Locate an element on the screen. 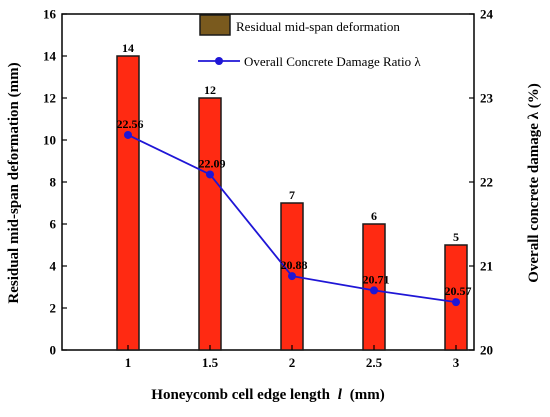 This screenshot has width=550, height=417. bar-value-label: 14 is located at coordinates (128, 48).